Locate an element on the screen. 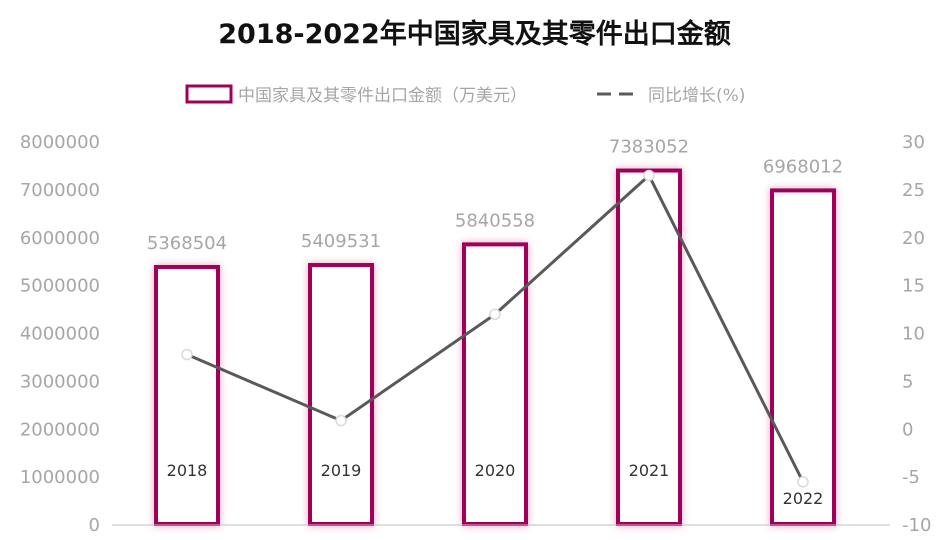 The width and height of the screenshot is (949, 540). y-tick-label: 4000000 is located at coordinates (60, 334).